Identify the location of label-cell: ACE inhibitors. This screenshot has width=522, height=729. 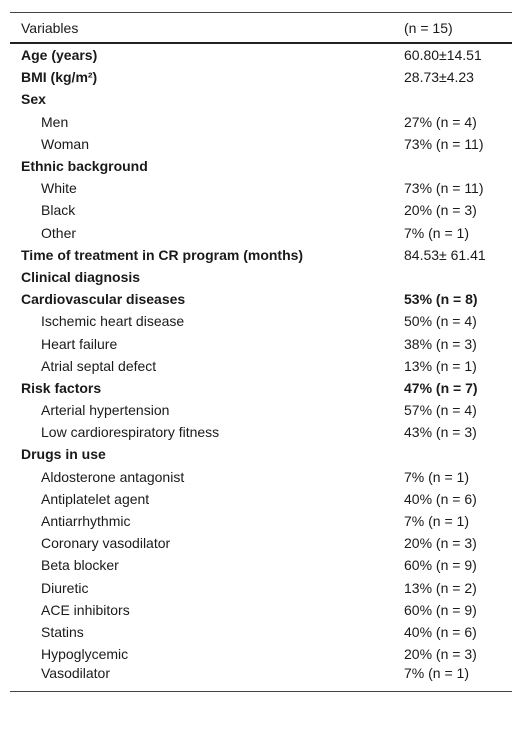
(85, 609).